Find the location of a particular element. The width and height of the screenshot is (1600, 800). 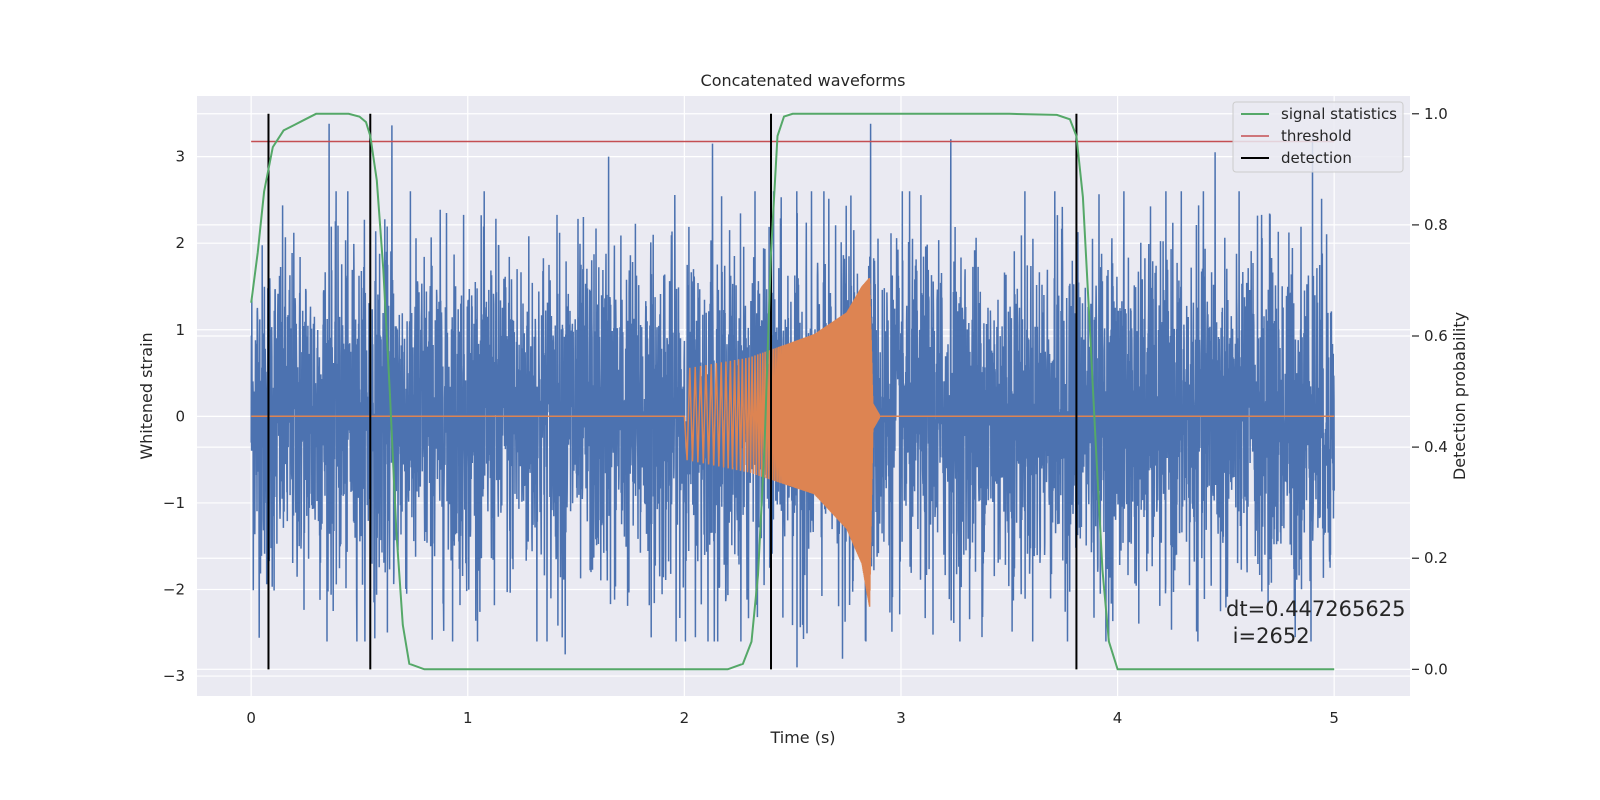

y2-tick-label: 1.0 is located at coordinates (1436, 114).